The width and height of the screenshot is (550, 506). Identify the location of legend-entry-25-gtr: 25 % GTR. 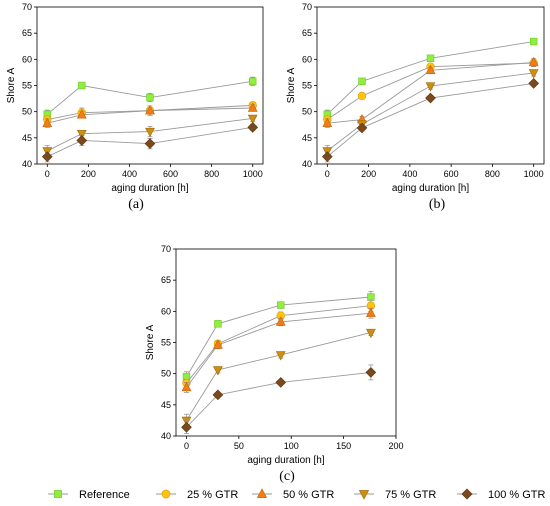
(197, 495).